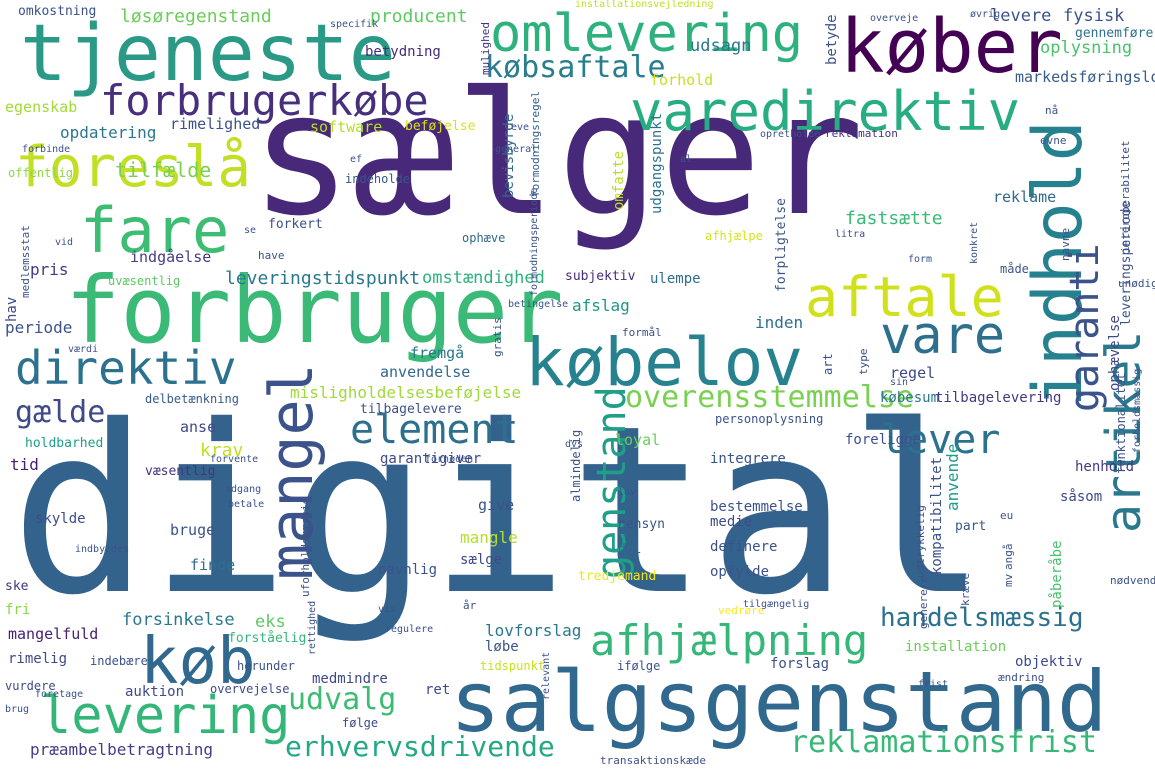 This screenshot has height=770, width=1155. I want to click on cloud-word: køb, so click(198, 662).